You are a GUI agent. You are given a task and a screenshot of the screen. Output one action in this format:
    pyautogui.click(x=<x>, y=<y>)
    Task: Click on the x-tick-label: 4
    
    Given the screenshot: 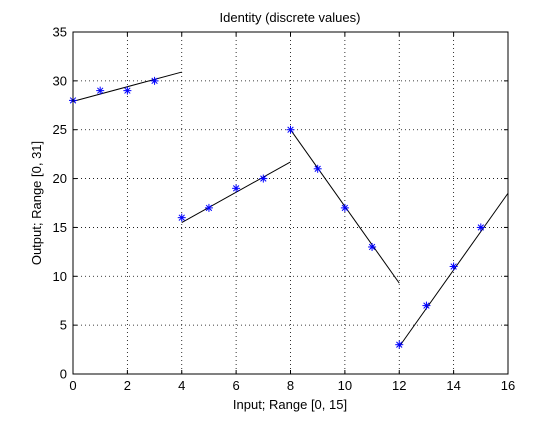 What is the action you would take?
    pyautogui.click(x=181, y=385)
    